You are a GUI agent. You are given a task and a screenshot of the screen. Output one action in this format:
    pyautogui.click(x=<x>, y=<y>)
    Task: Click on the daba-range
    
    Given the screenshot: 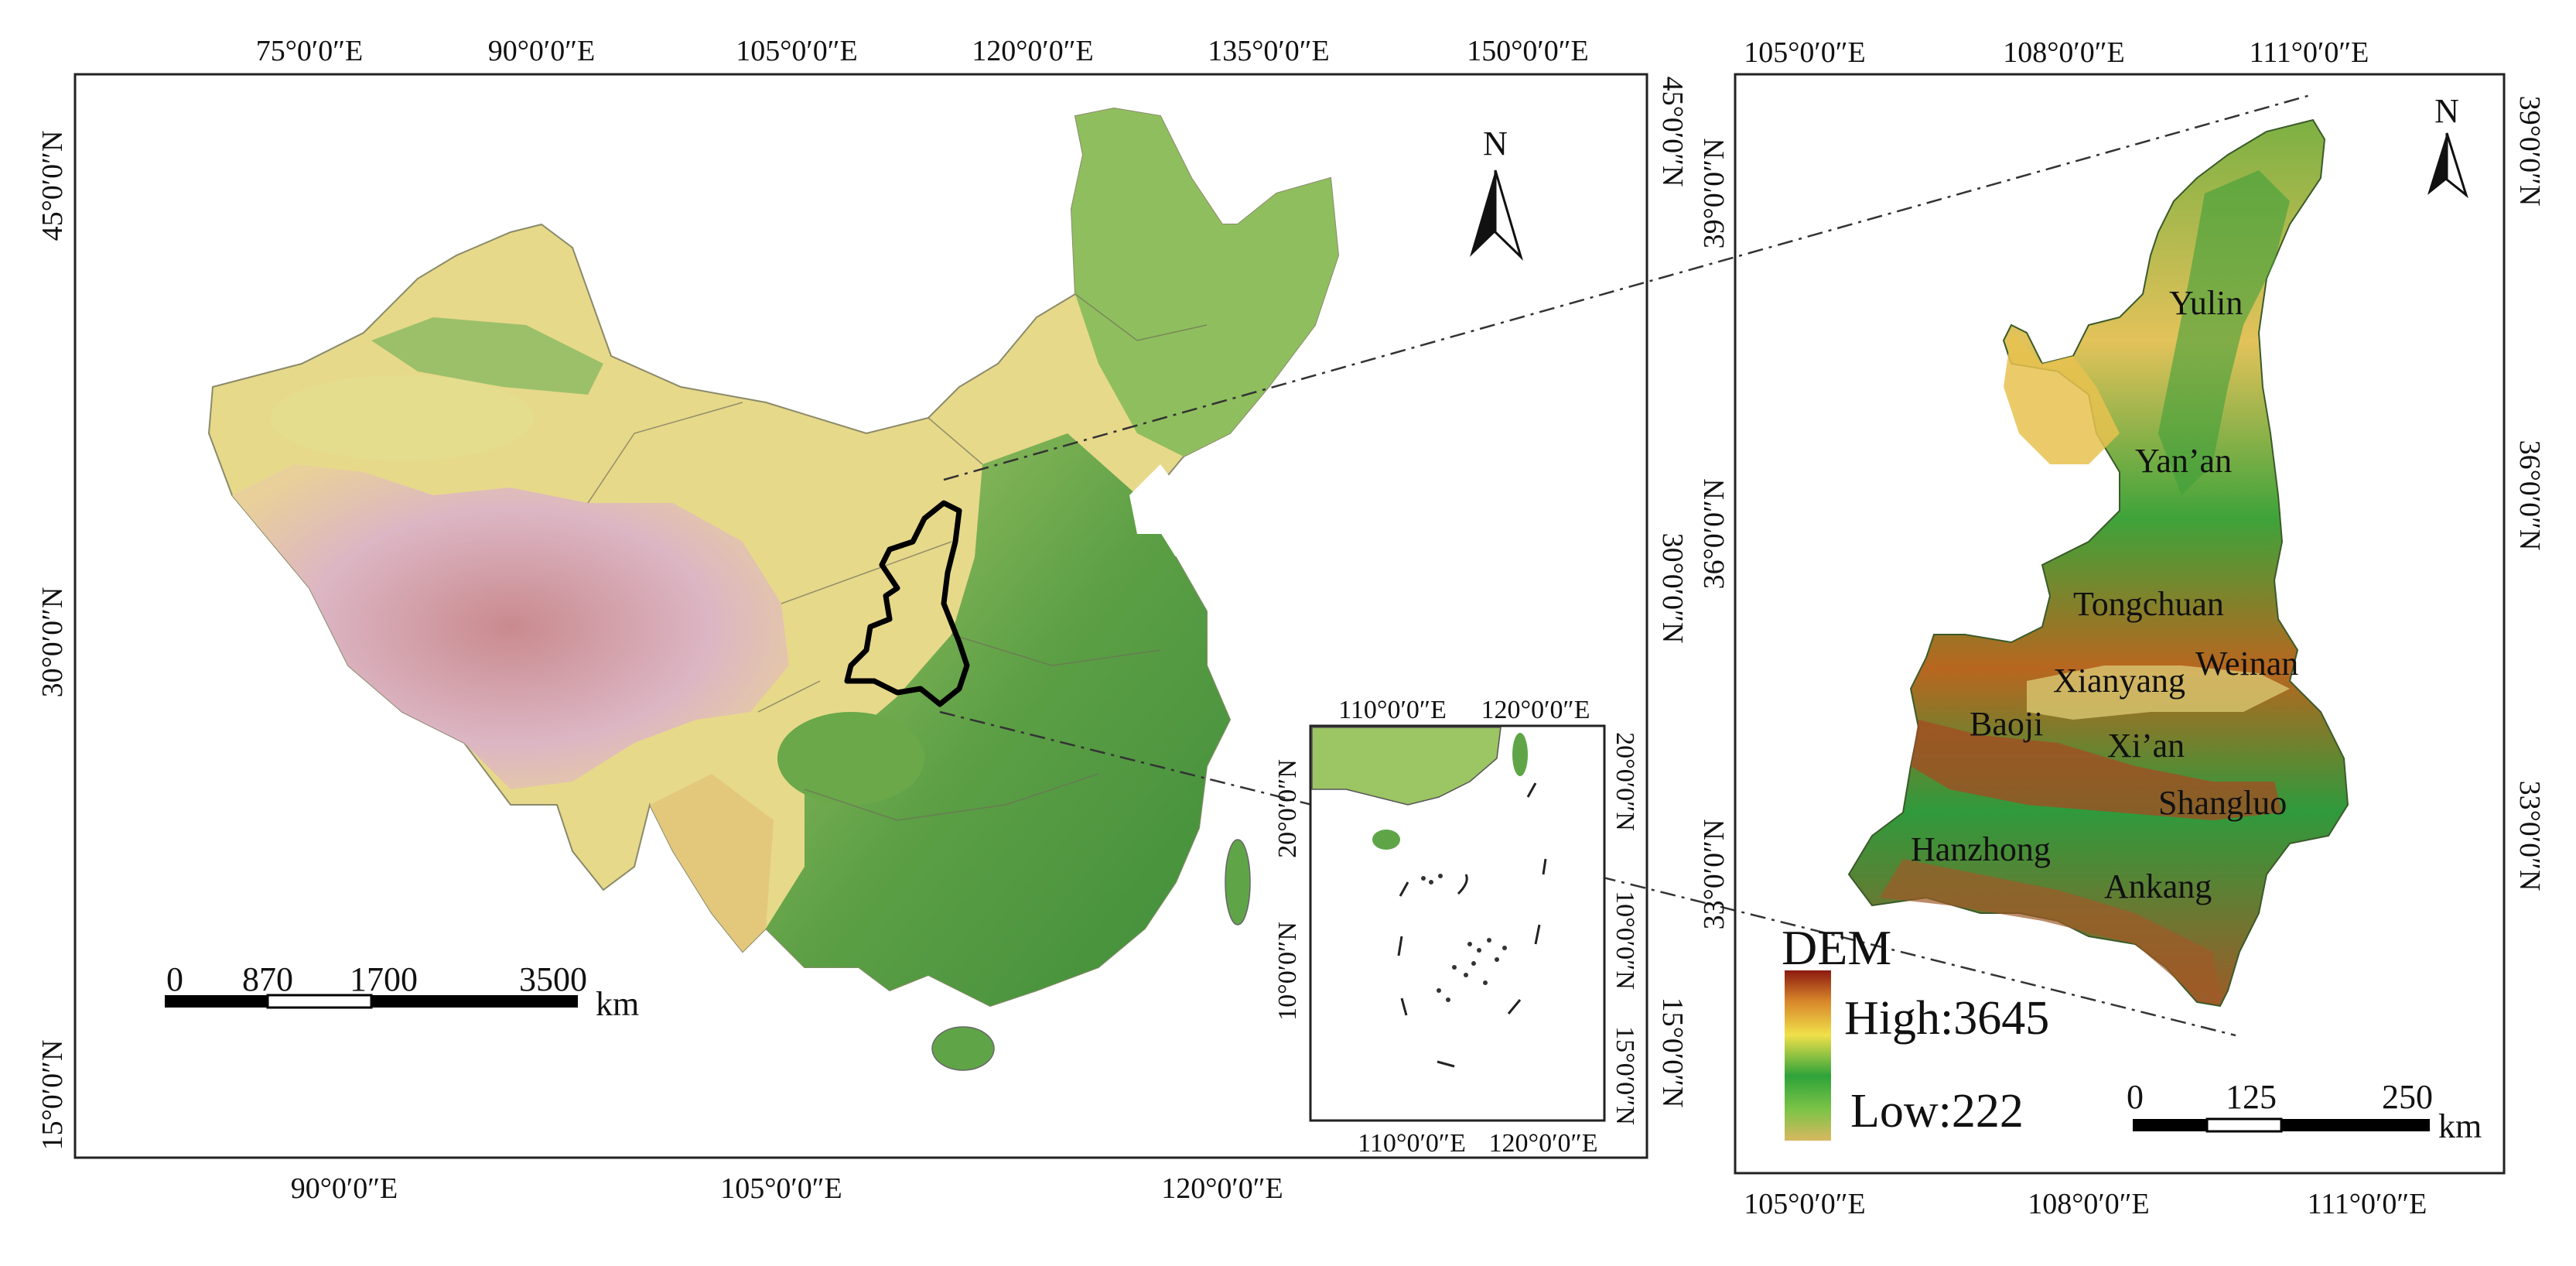 What is the action you would take?
    pyautogui.click(x=2050, y=929)
    